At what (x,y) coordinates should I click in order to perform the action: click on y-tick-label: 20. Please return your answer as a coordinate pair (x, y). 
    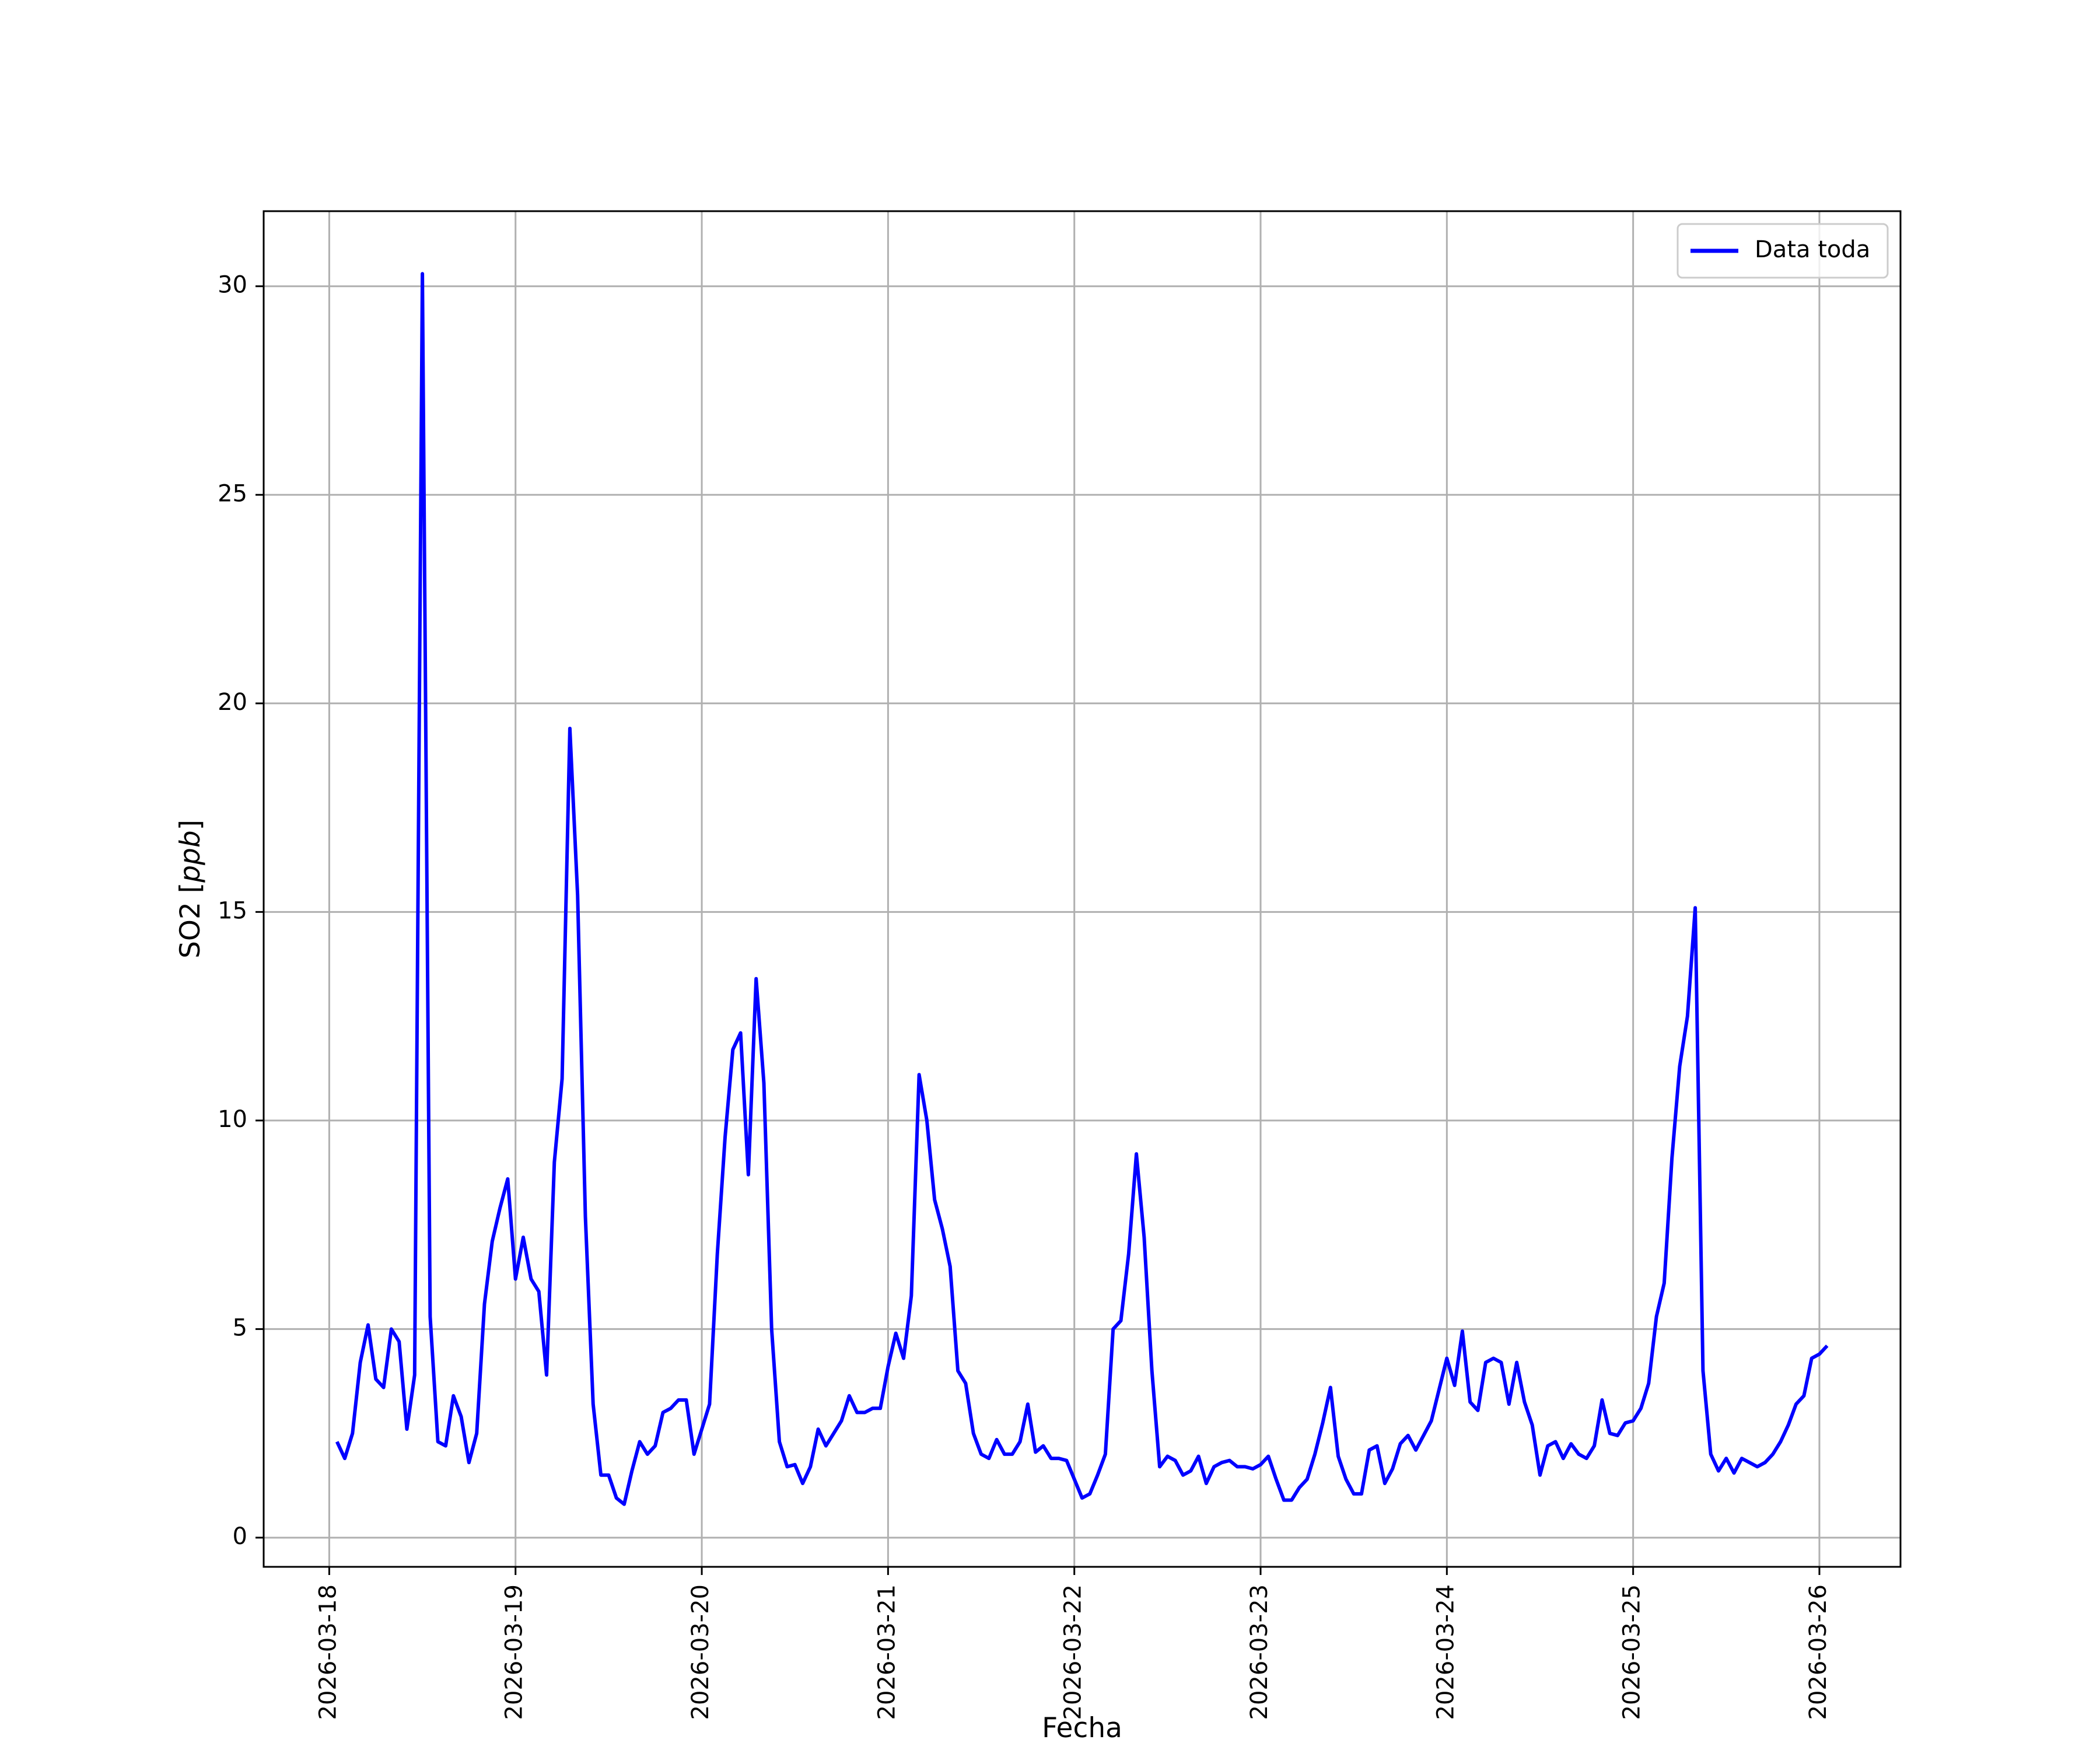
    Looking at the image, I should click on (232, 702).